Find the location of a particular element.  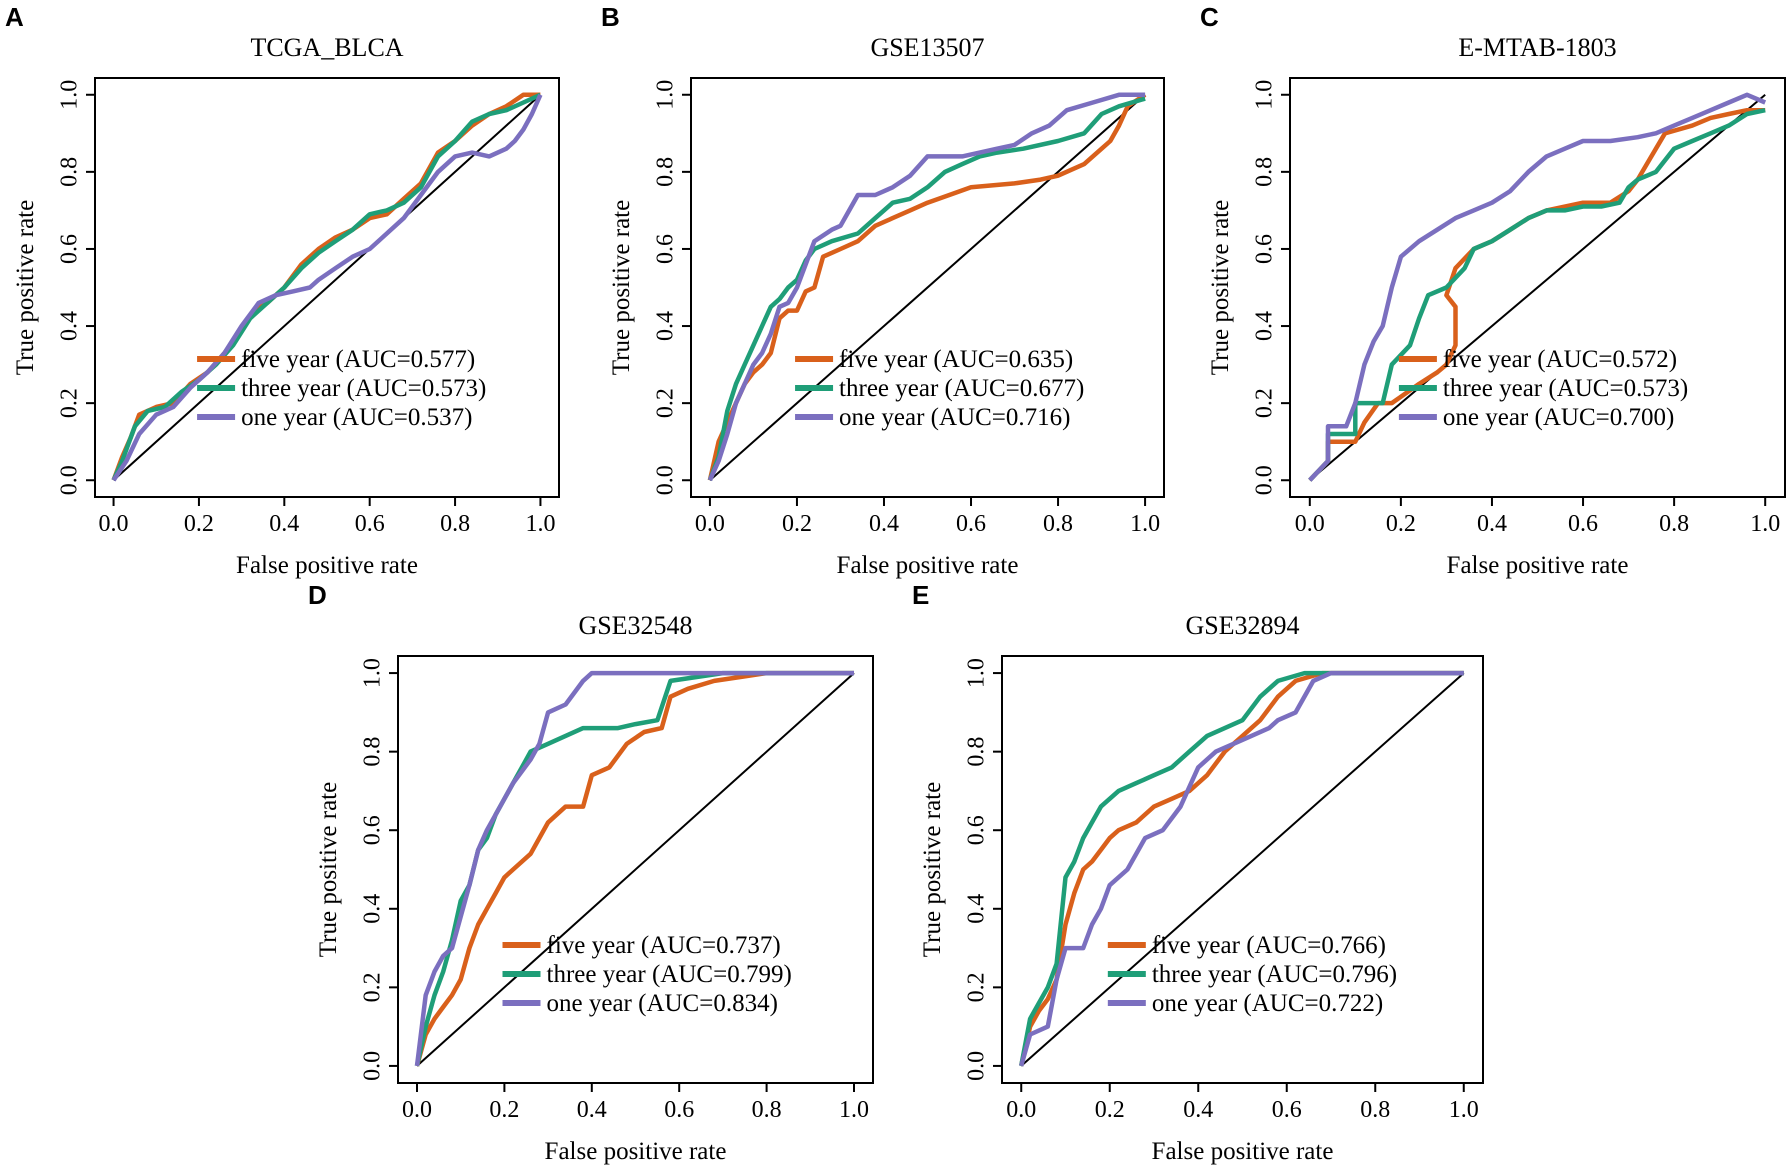

legend-entry: one year (AUC=0.716) is located at coordinates (954, 417).